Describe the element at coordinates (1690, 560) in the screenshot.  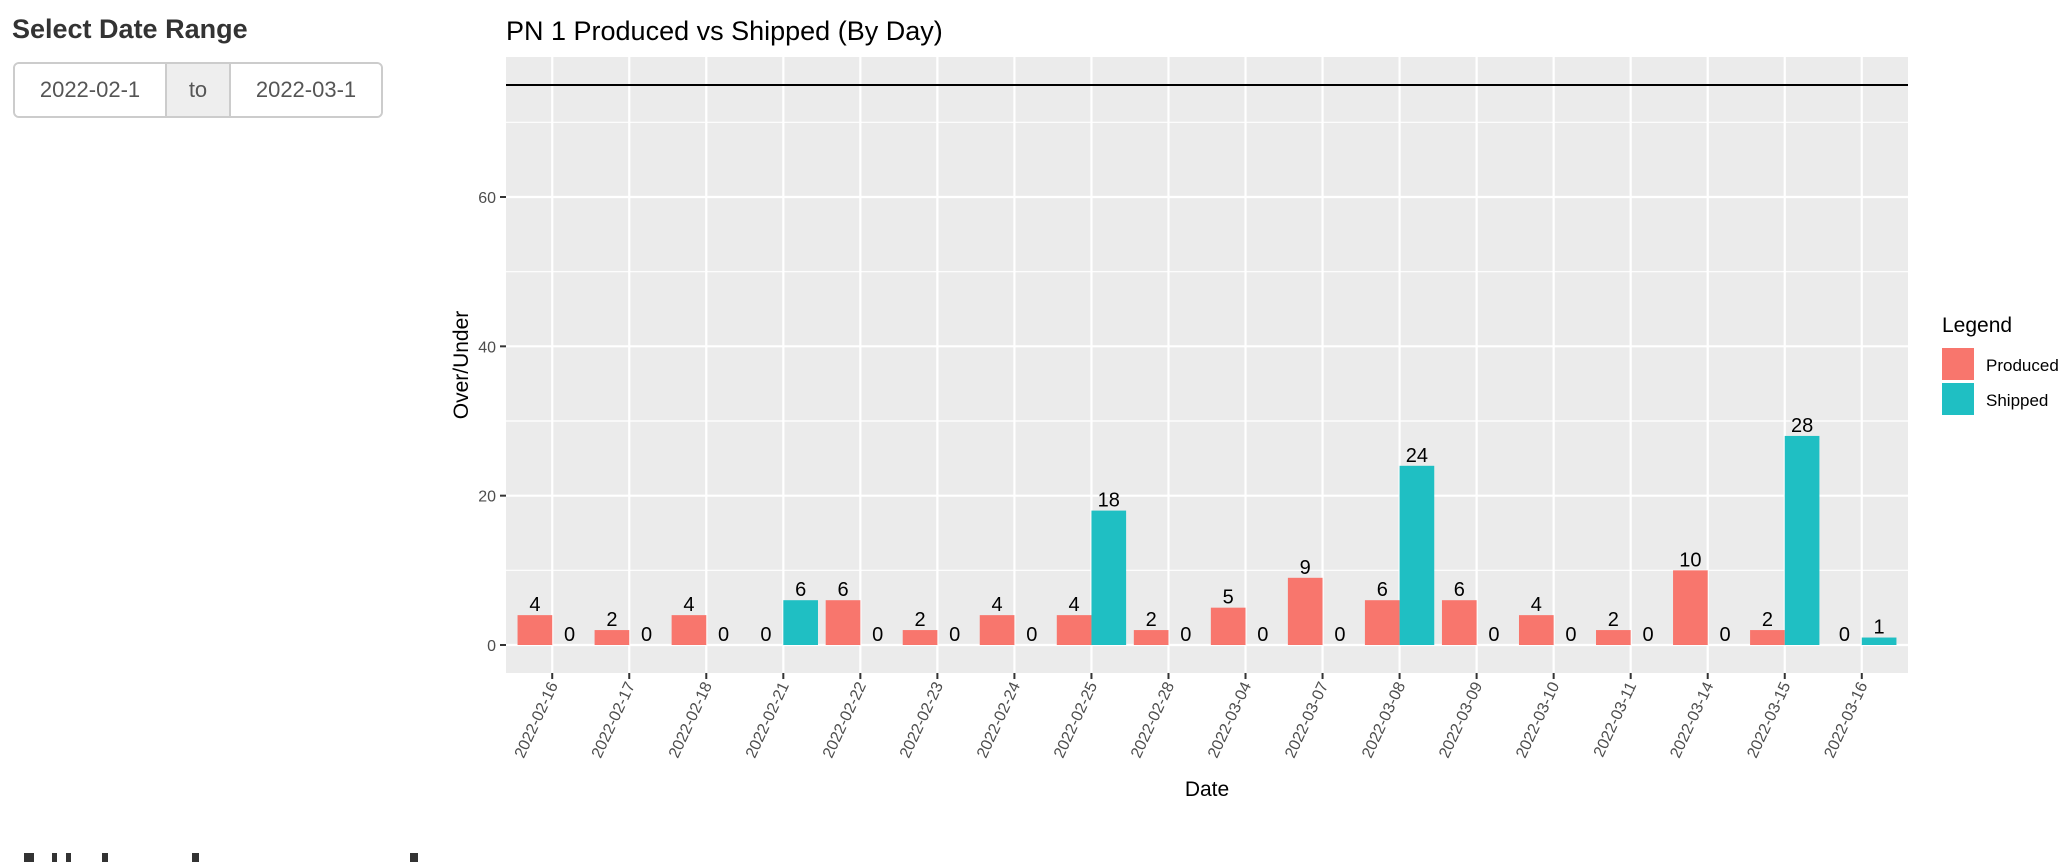
I see `bar-value-label: 10` at that location.